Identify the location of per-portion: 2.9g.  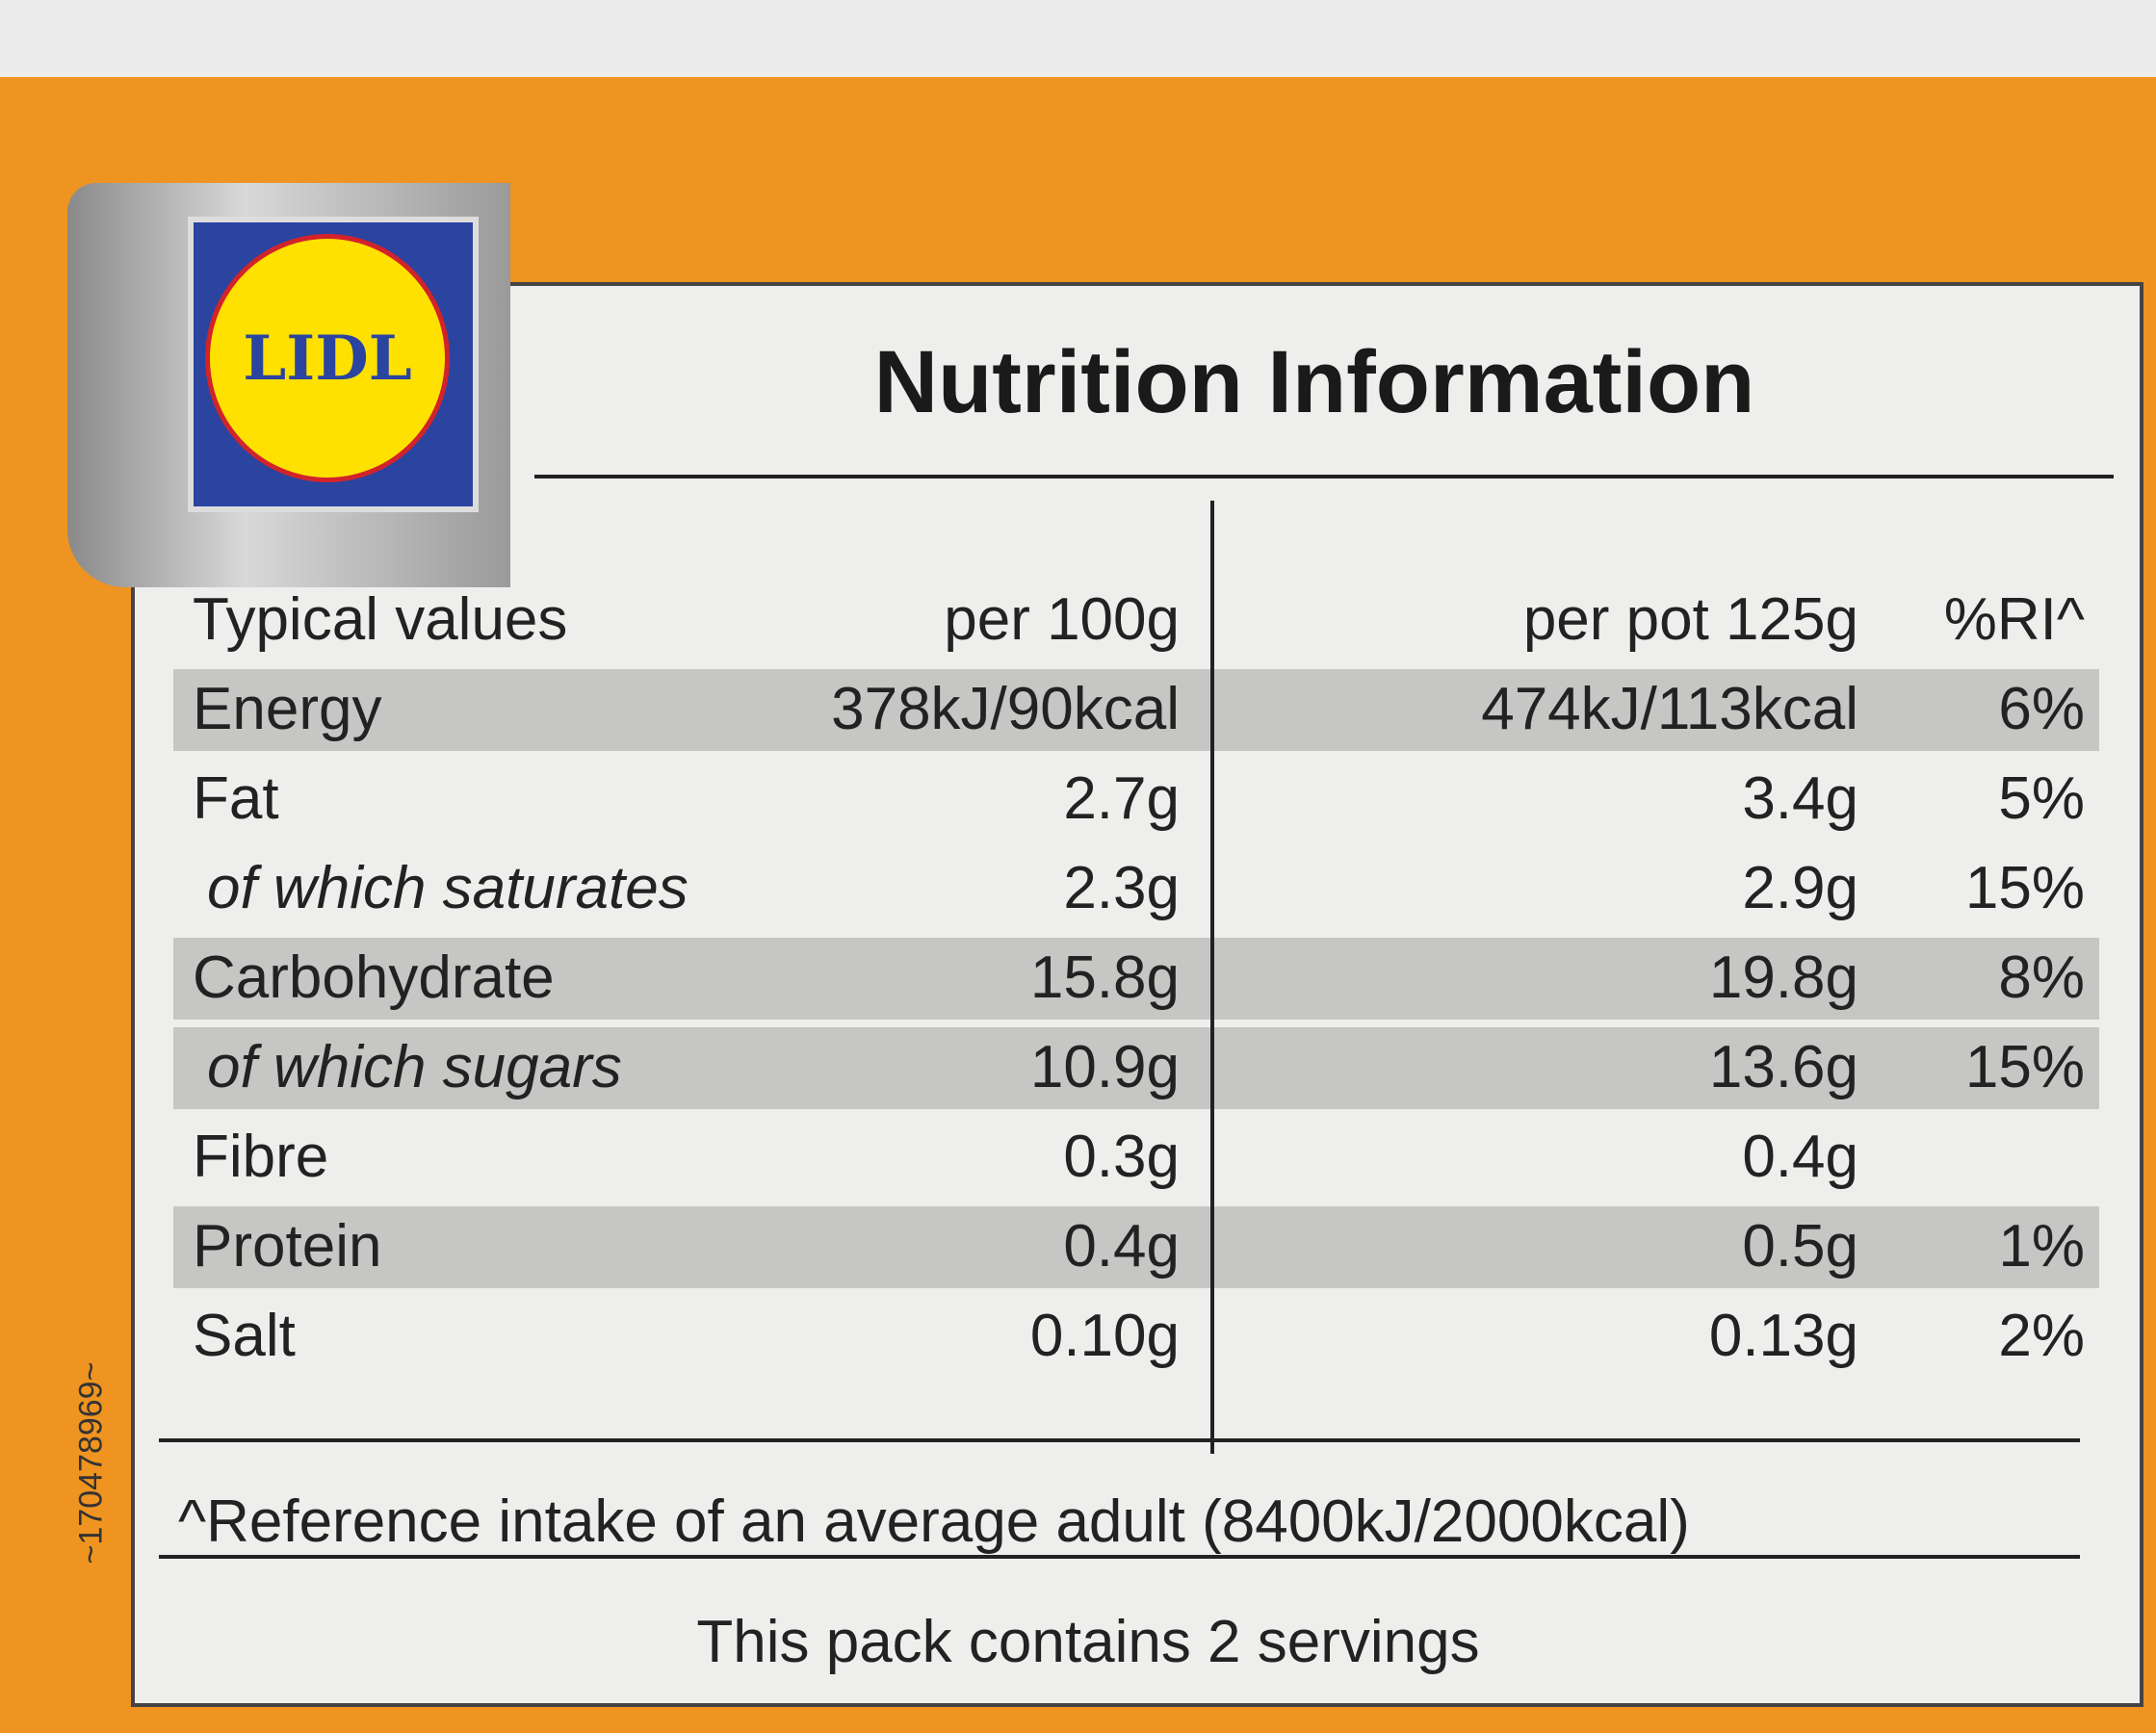
(1800, 888).